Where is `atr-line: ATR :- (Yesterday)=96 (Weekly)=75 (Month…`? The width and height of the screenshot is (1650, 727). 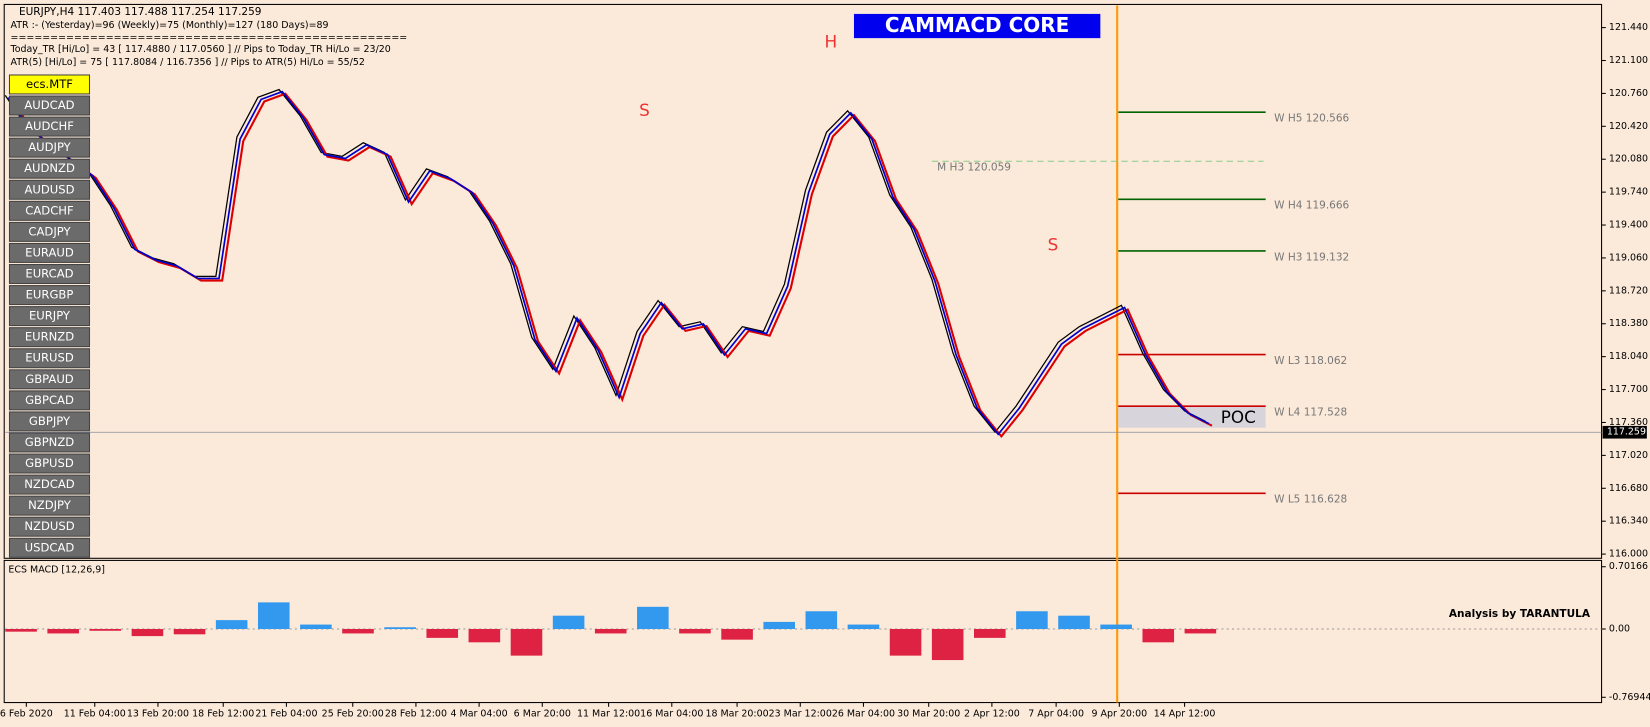 atr-line: ATR :- (Yesterday)=96 (Weekly)=75 (Month… is located at coordinates (170, 25).